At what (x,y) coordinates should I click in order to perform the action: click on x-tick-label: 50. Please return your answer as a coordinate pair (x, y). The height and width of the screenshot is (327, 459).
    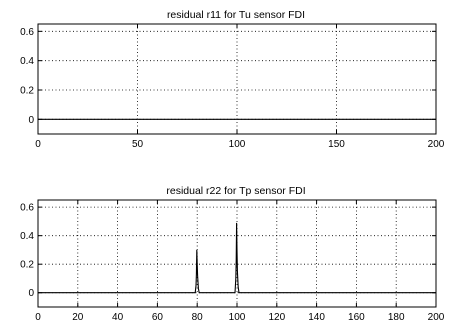
    Looking at the image, I should click on (138, 144).